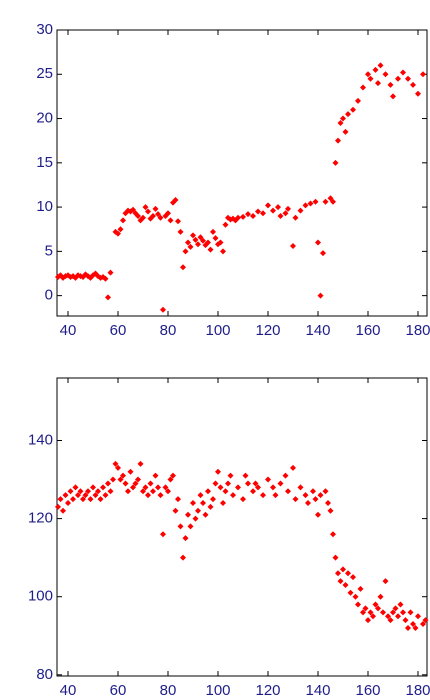 Image resolution: width=430 pixels, height=700 pixels. Describe the element at coordinates (217, 690) in the screenshot. I see `x-tick-label: 100` at that location.